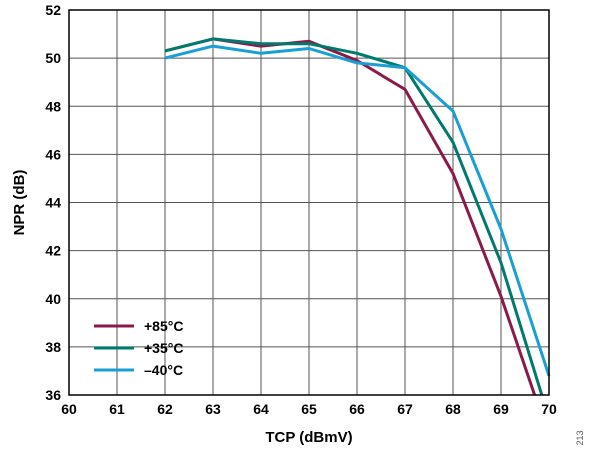 The width and height of the screenshot is (592, 452). What do you see at coordinates (53, 58) in the screenshot?
I see `y-tick-label: 50` at bounding box center [53, 58].